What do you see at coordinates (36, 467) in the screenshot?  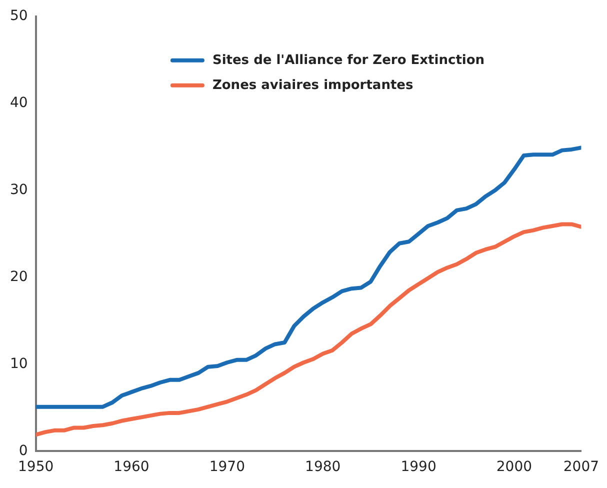 I see `x-tick-label: 1950` at bounding box center [36, 467].